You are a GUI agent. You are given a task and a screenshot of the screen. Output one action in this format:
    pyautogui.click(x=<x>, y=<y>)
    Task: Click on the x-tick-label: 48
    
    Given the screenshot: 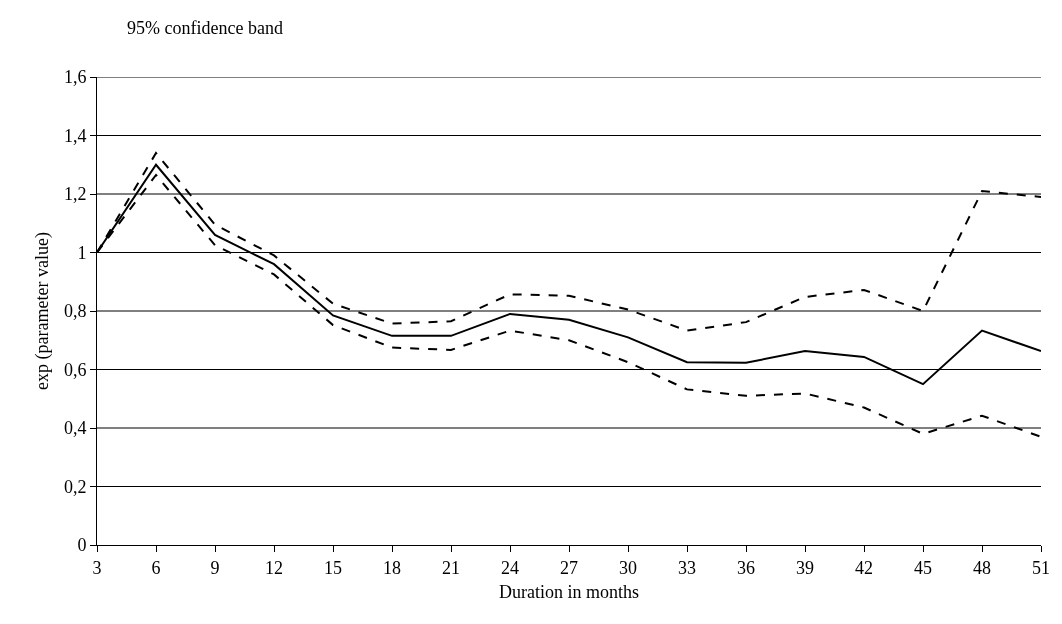 What is the action you would take?
    pyautogui.click(x=982, y=567)
    